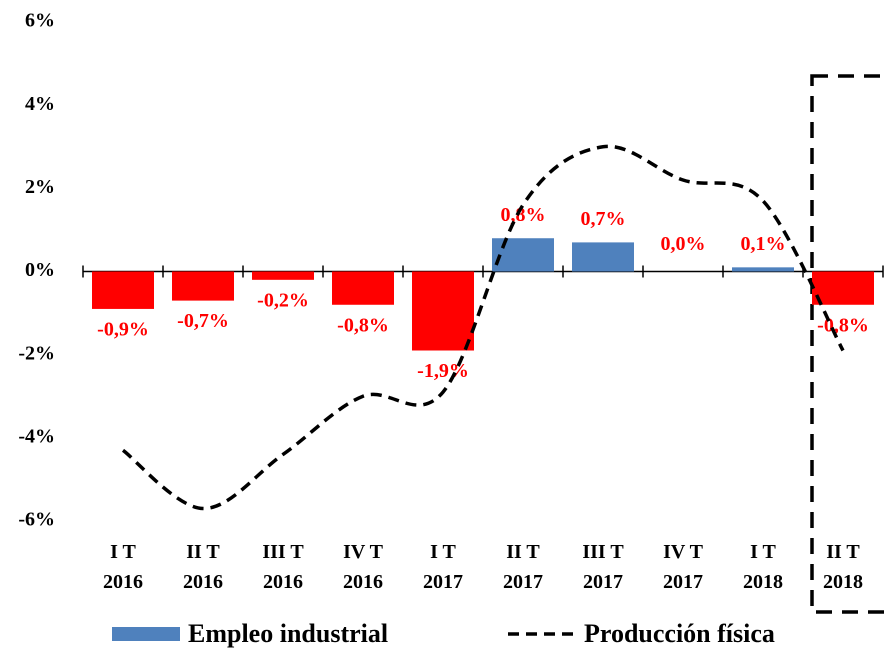 Image resolution: width=886 pixels, height=648 pixels. What do you see at coordinates (443, 567) in the screenshot?
I see `x-tick-label: I T 2017` at bounding box center [443, 567].